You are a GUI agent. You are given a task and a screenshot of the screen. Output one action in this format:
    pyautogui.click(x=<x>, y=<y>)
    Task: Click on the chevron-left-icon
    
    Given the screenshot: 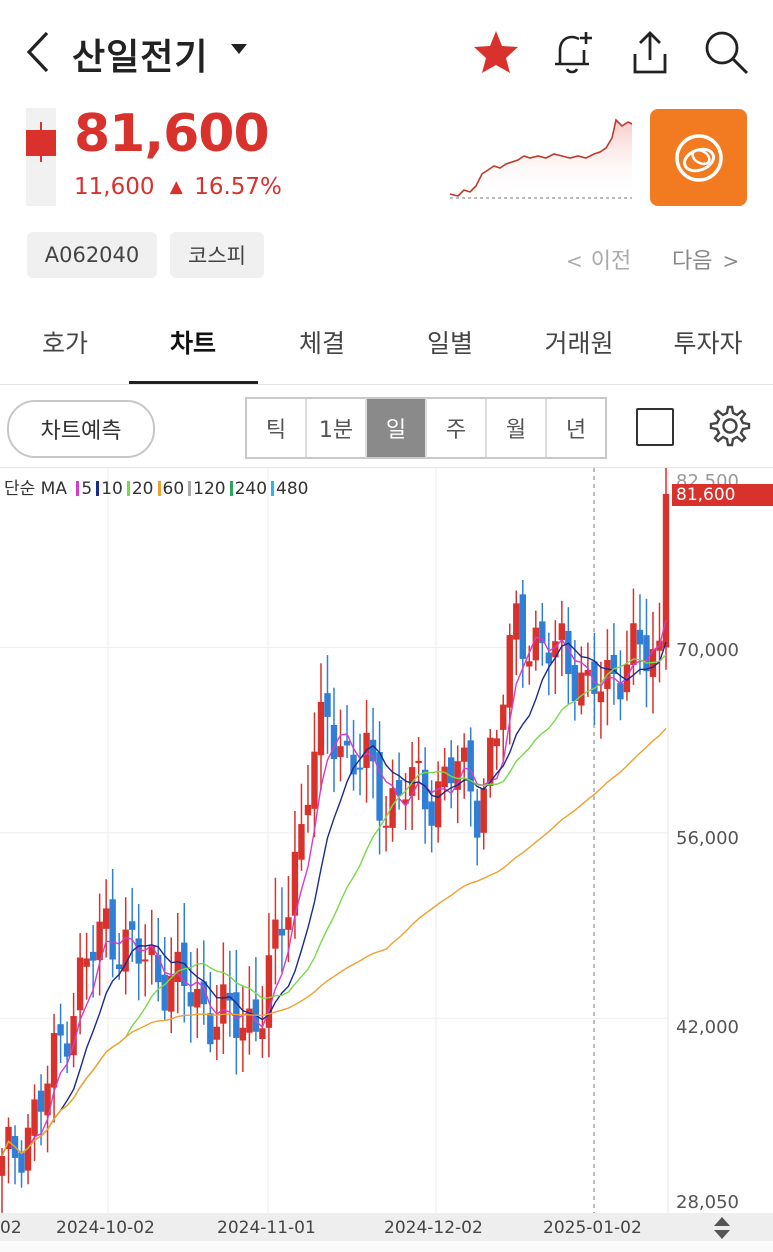 What is the action you would take?
    pyautogui.click(x=38, y=52)
    